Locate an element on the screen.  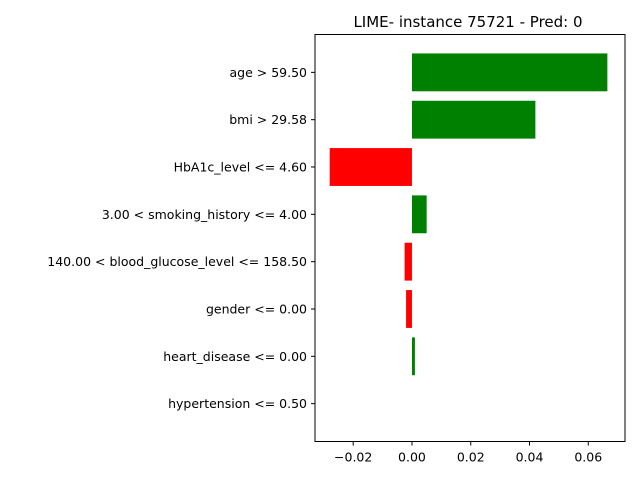
y-tick-label-0: age > 59.50 is located at coordinates (269, 72).